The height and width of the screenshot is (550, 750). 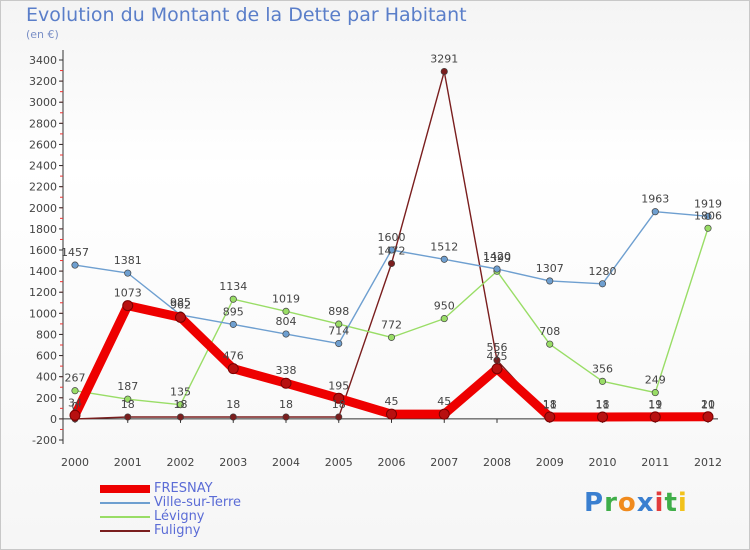 What do you see at coordinates (43, 144) in the screenshot?
I see `y-tick-label: 2600` at bounding box center [43, 144].